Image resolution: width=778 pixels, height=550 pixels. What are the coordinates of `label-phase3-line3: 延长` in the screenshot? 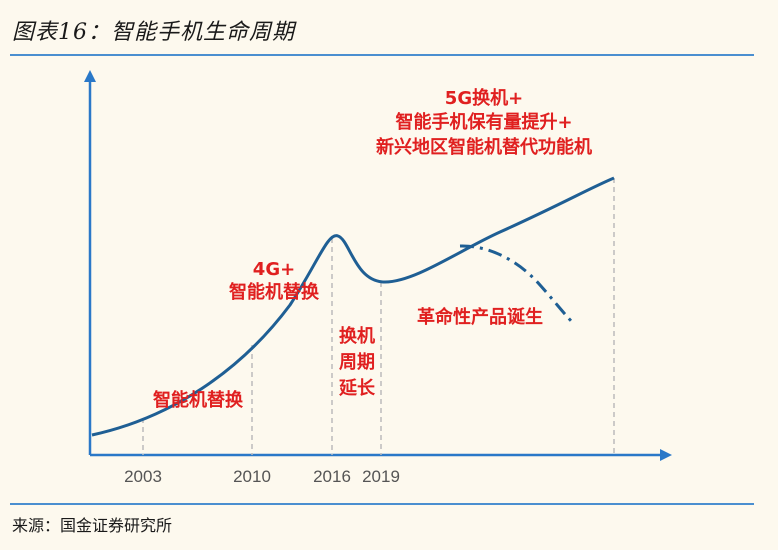 It's located at (357, 388).